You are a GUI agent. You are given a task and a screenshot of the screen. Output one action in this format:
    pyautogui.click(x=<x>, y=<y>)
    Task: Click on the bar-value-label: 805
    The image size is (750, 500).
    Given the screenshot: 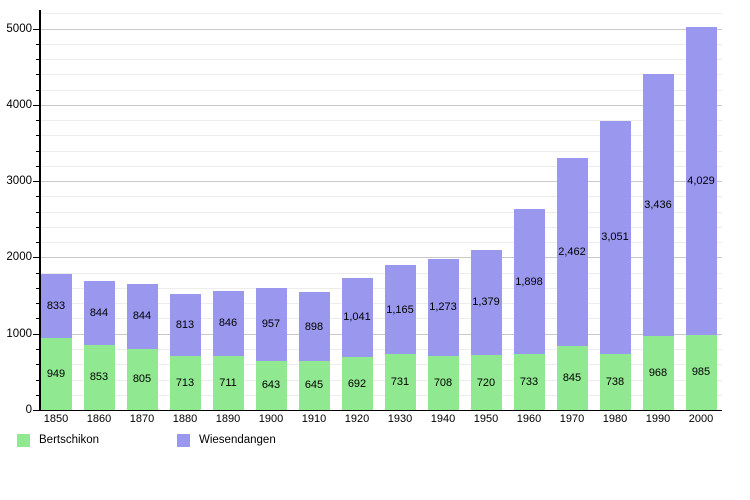 What is the action you would take?
    pyautogui.click(x=142, y=379)
    